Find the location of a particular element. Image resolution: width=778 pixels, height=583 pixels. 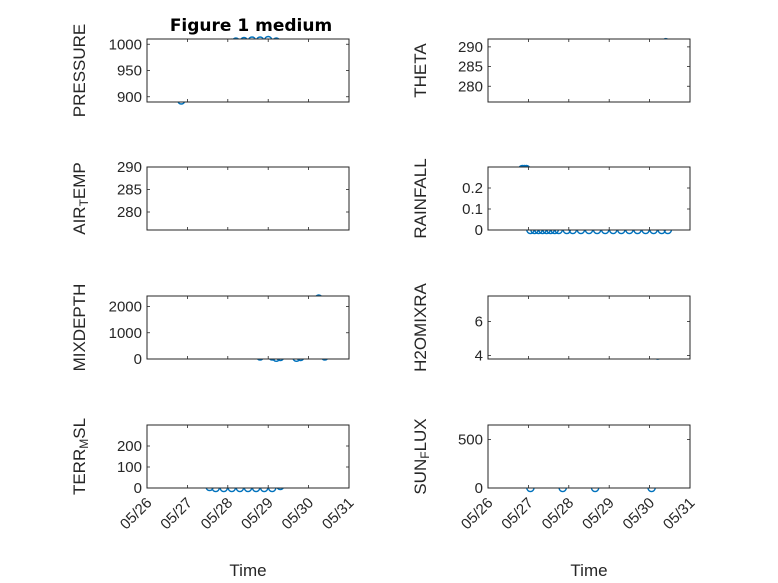

y-axis-label-part: MIXDEPTH is located at coordinates (79, 328).